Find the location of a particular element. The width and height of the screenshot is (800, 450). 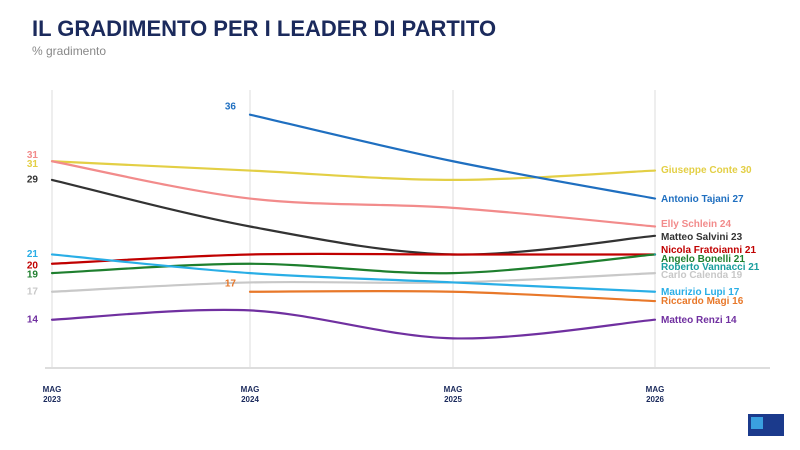

end-value: 24 is located at coordinates (726, 224).